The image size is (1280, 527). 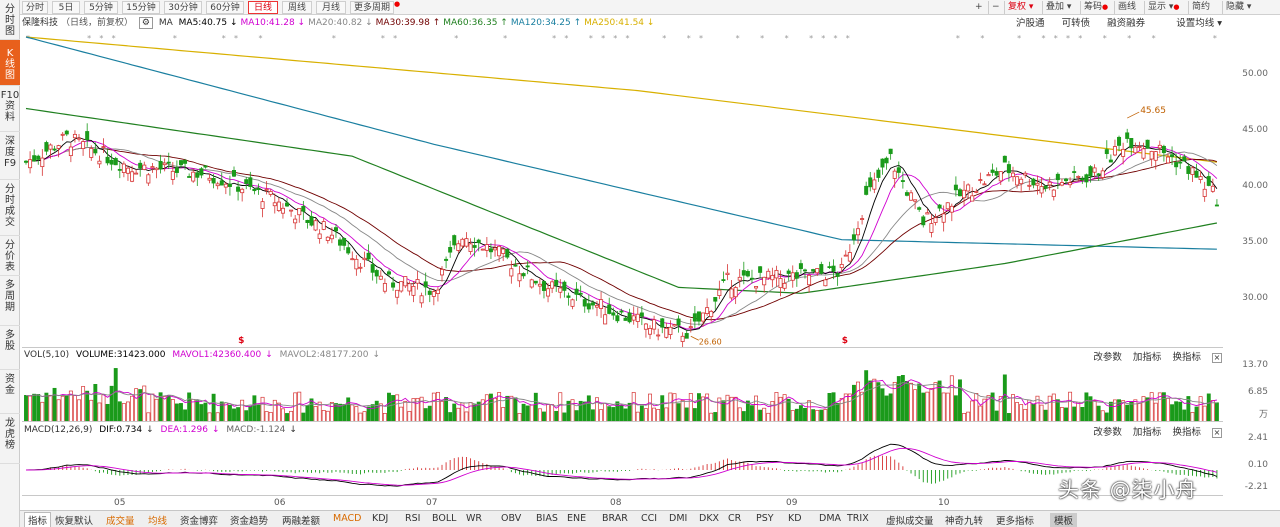 What do you see at coordinates (511, 518) in the screenshot?
I see `indicator-tab: OBV` at bounding box center [511, 518].